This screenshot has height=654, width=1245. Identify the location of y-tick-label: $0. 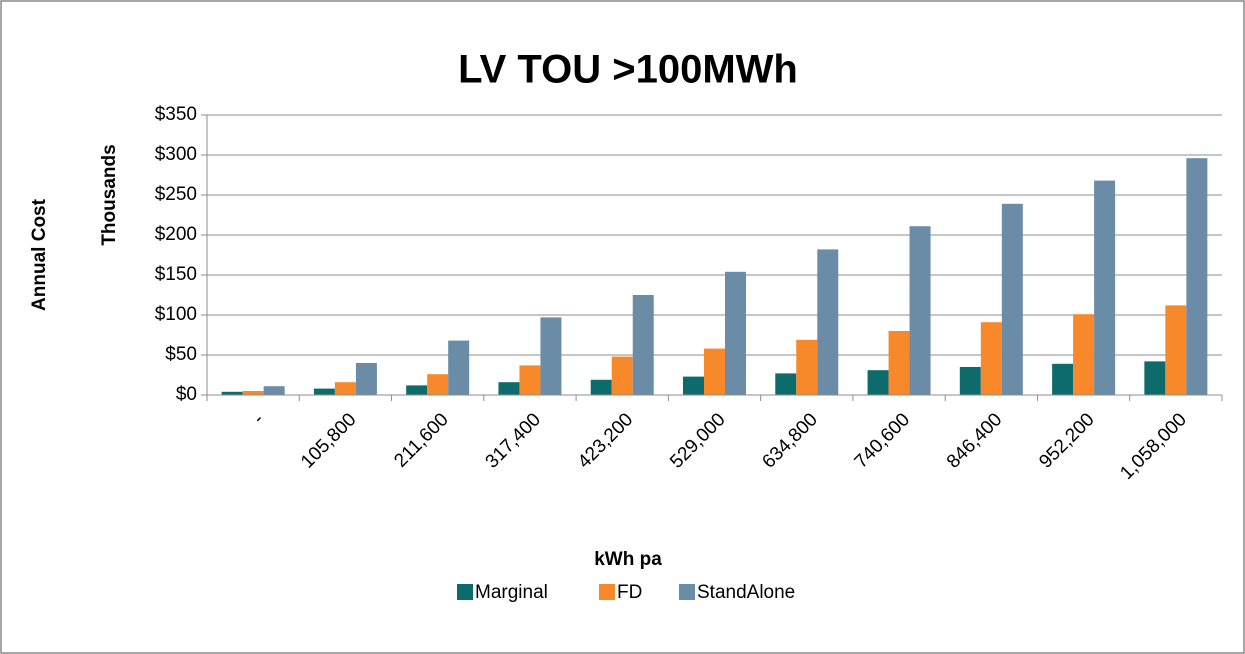
(186, 394).